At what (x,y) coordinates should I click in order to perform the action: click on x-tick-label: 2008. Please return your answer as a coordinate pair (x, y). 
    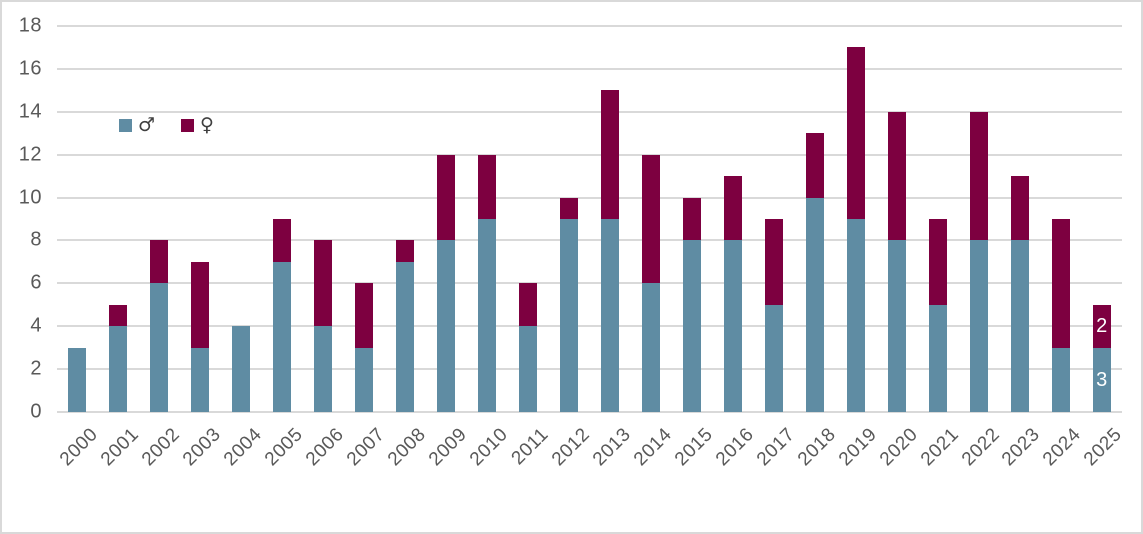
    Looking at the image, I should click on (407, 447).